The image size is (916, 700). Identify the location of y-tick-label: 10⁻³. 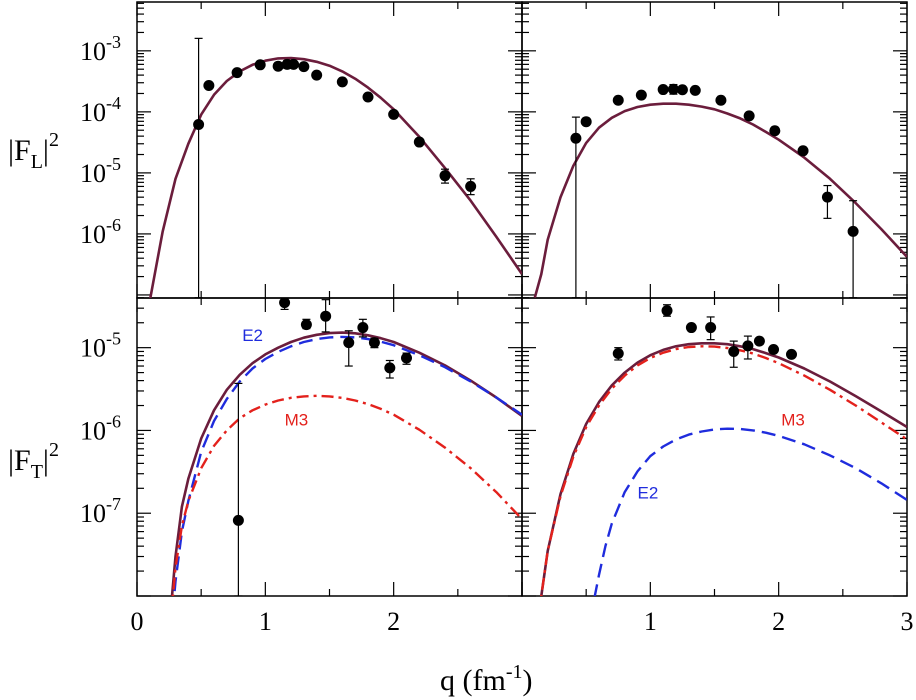
(100, 49).